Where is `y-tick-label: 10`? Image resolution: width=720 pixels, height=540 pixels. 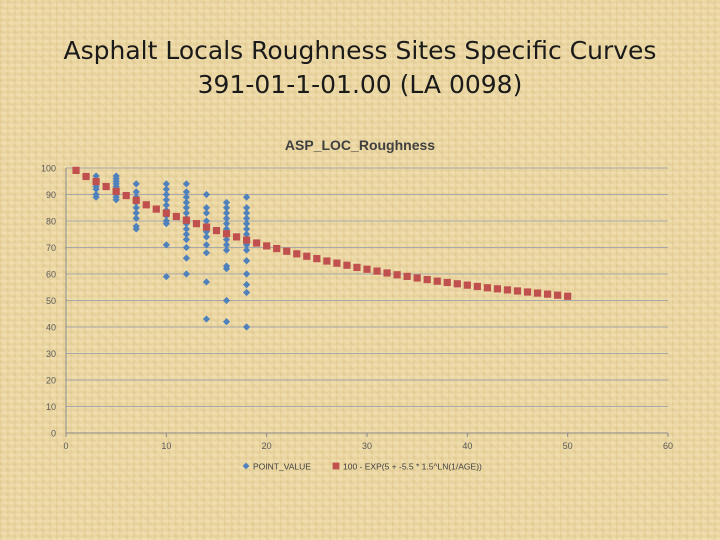
y-tick-label: 10 is located at coordinates (51, 407).